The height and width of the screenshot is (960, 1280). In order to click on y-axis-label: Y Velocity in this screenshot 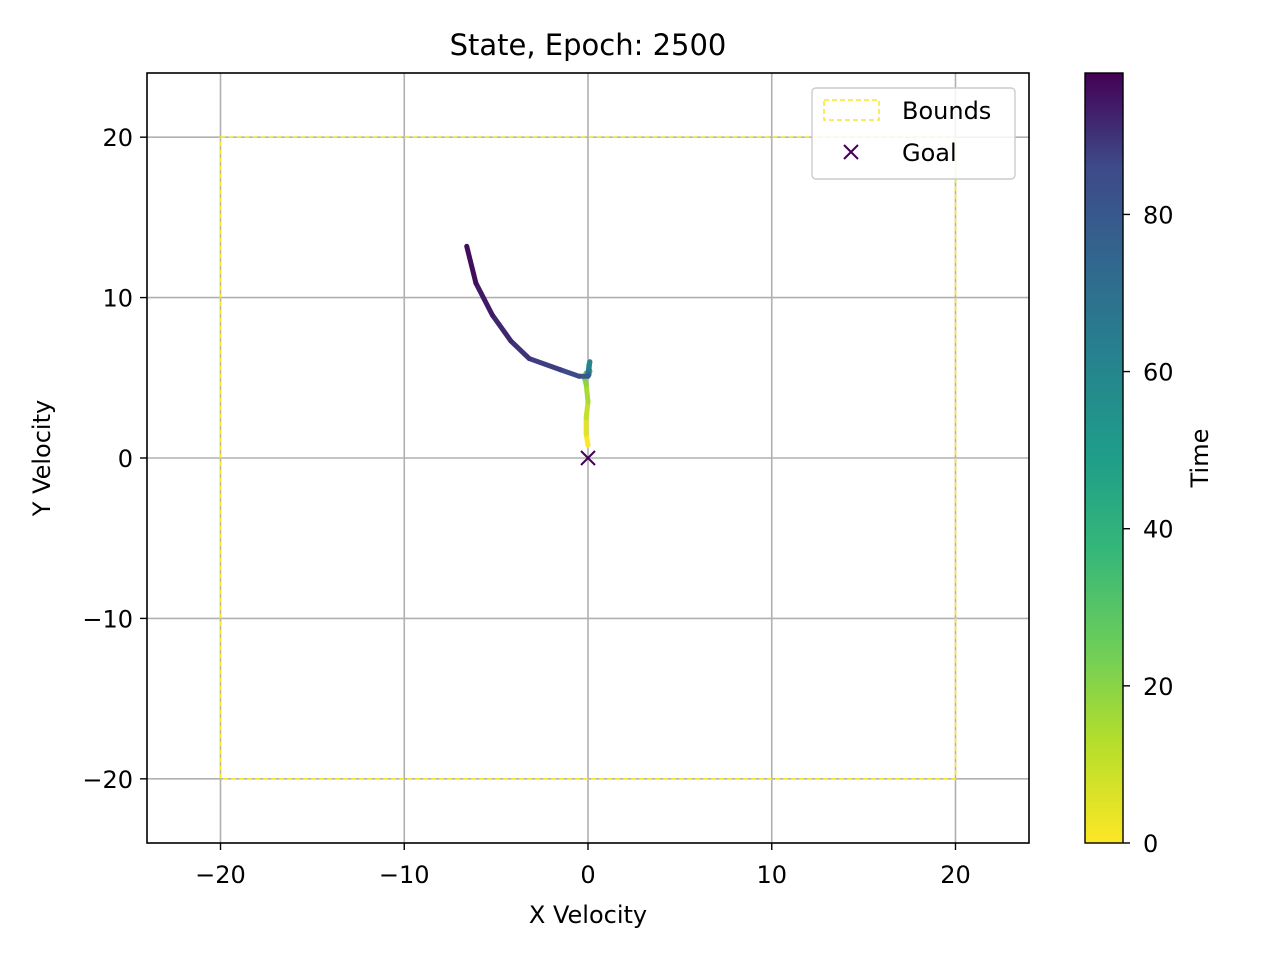, I will do `click(42, 458)`.